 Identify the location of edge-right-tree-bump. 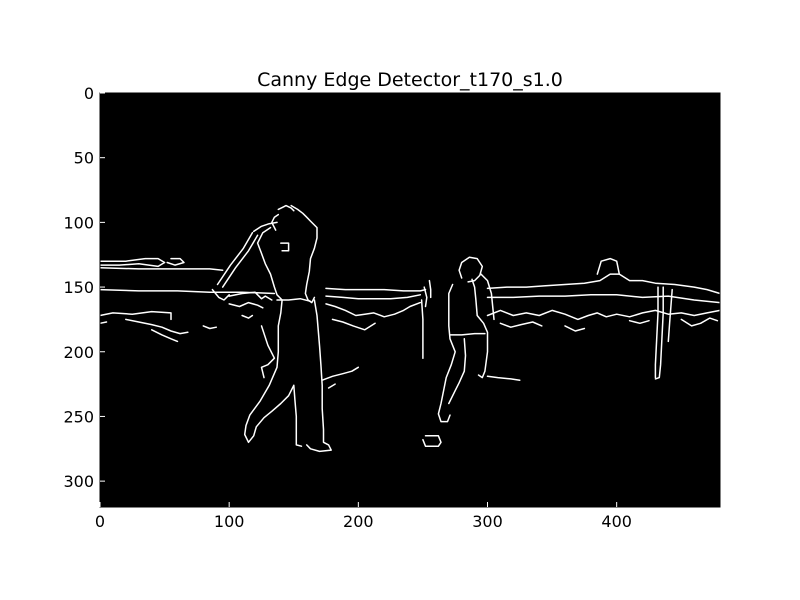
(608, 266).